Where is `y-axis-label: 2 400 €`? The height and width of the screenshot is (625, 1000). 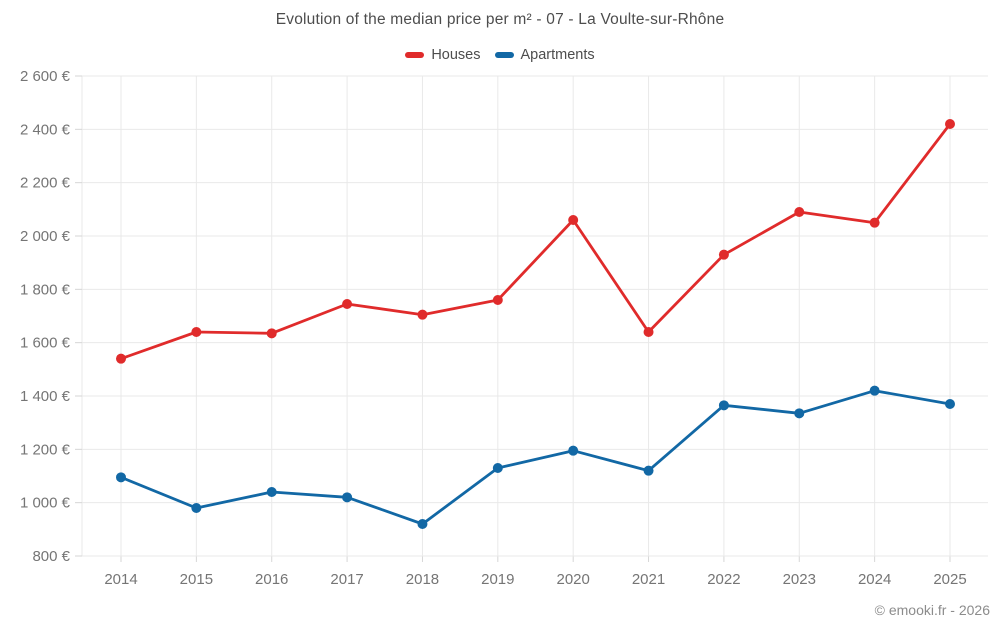 y-axis-label: 2 400 € is located at coordinates (45, 129).